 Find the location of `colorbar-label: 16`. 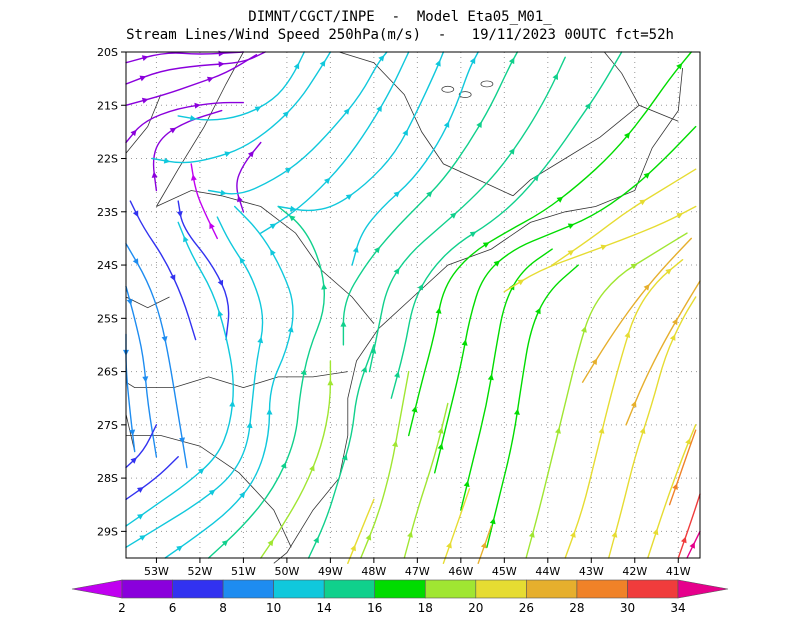

colorbar-label: 16 is located at coordinates (374, 608).